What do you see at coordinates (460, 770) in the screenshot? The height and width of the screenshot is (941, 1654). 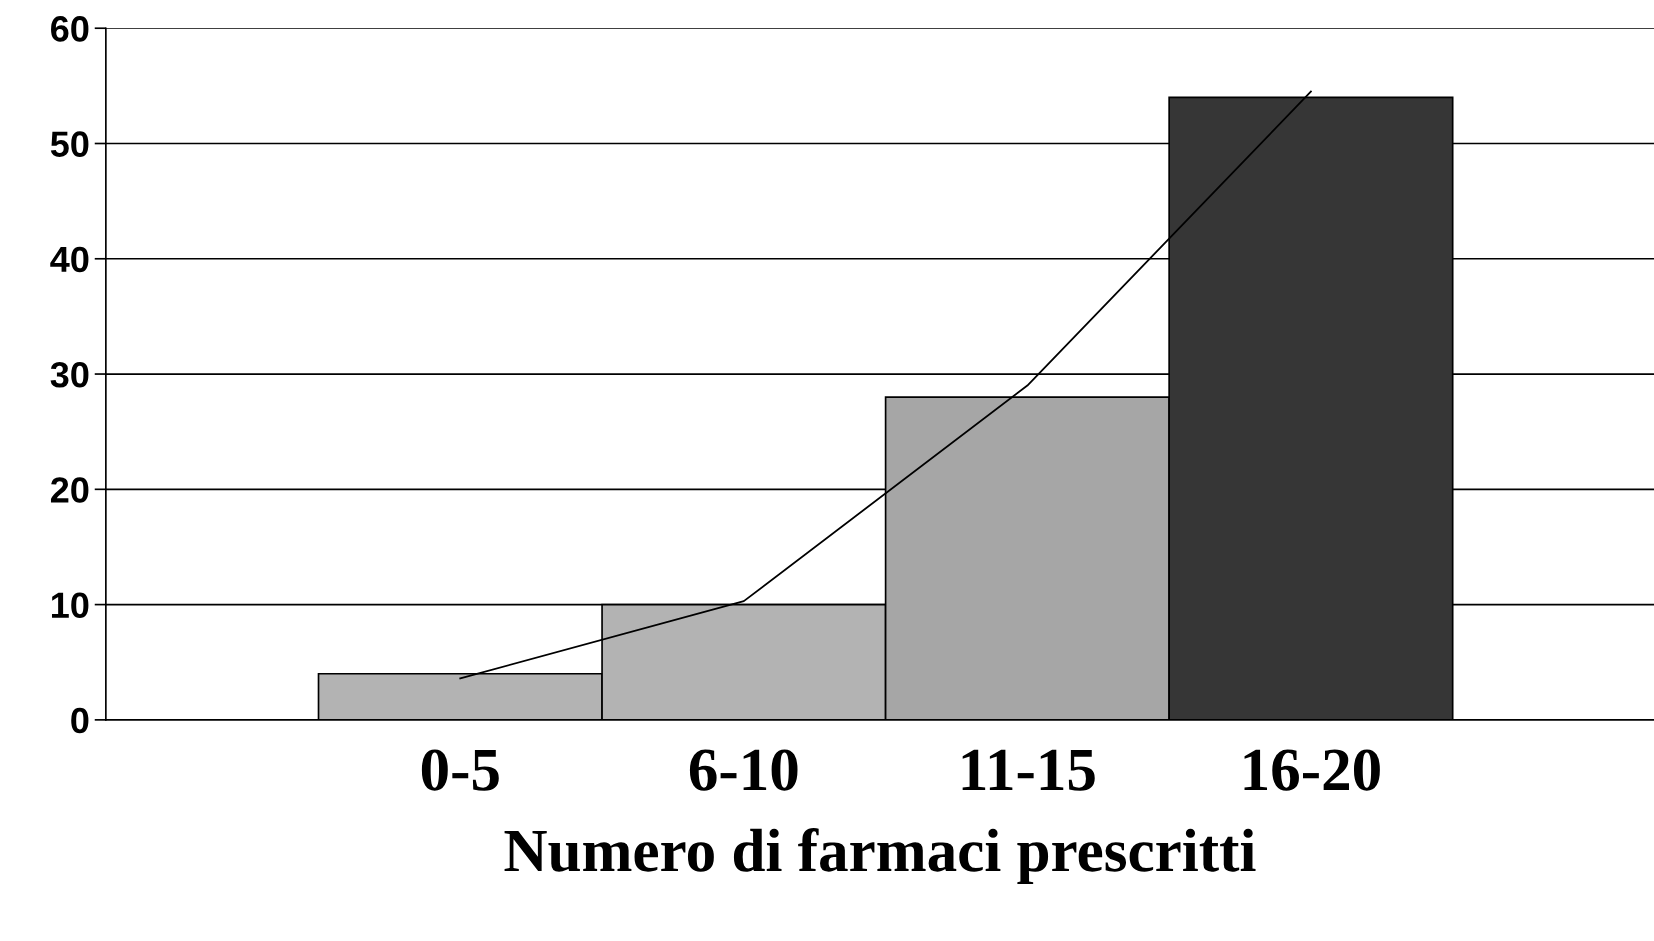 I see `x-tick-label: 0-5` at bounding box center [460, 770].